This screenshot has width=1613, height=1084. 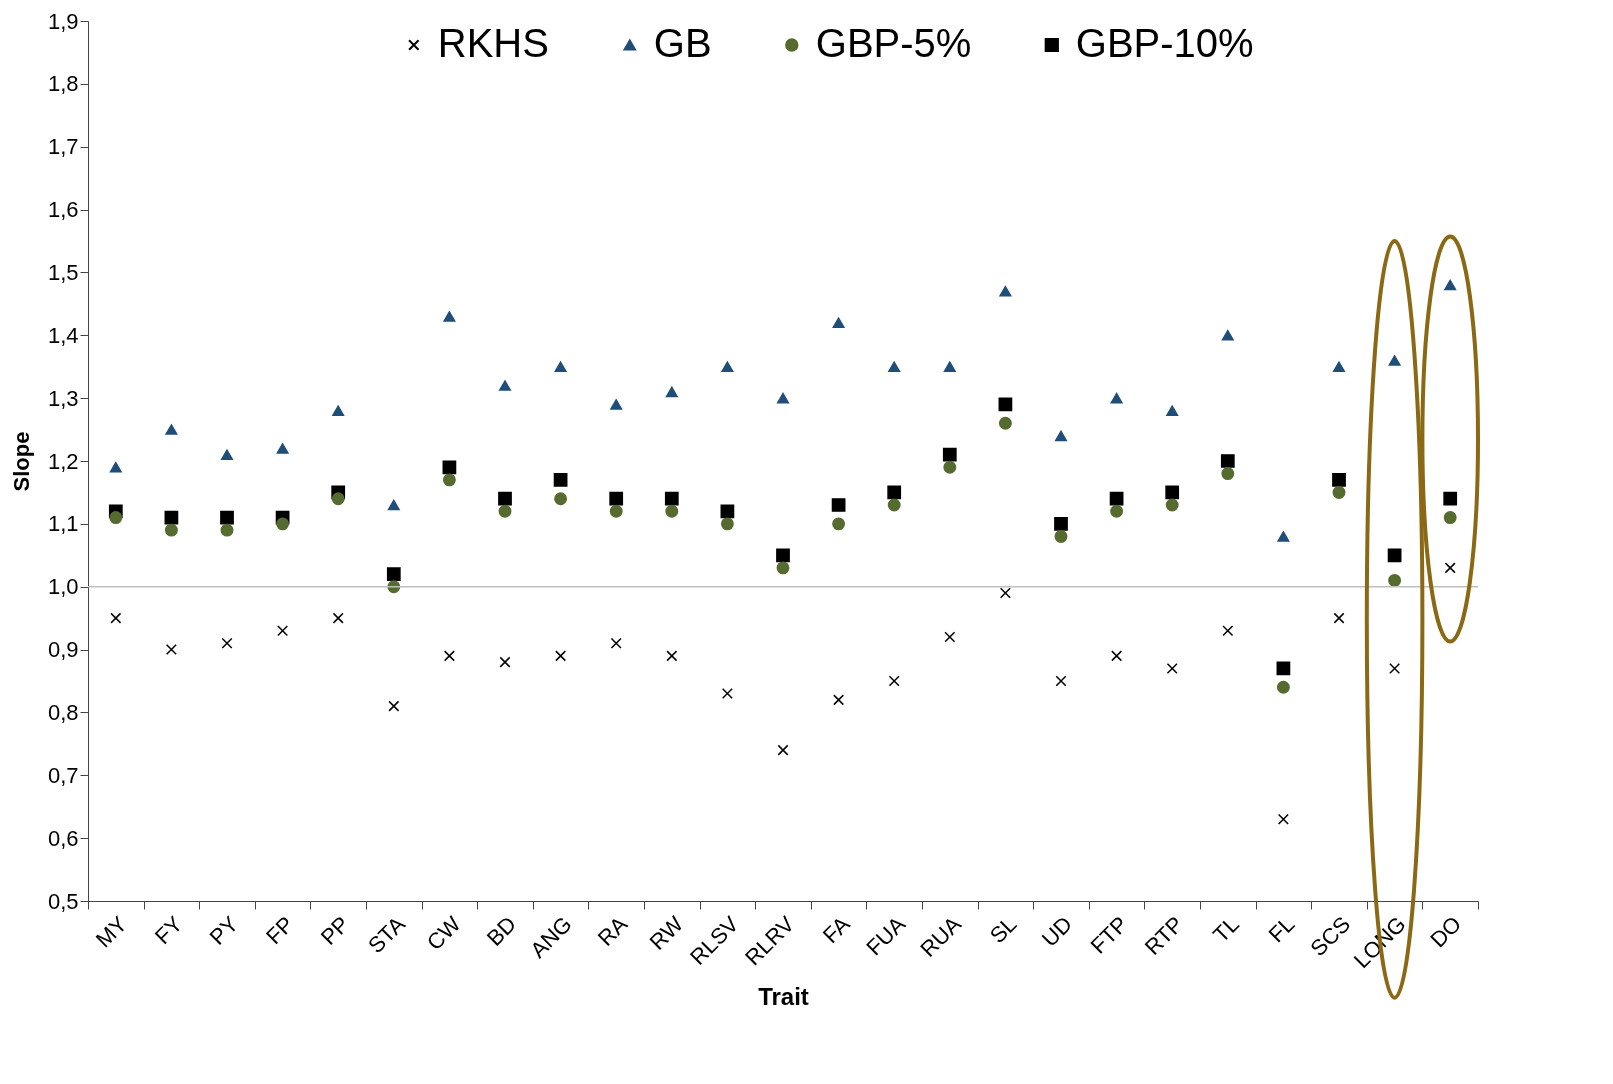 I want to click on x-tick-label: FL, so click(x=1281, y=929).